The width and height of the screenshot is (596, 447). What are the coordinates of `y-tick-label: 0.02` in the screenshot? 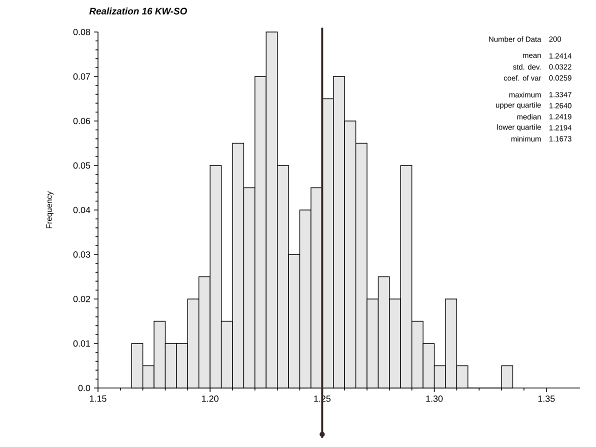 It's located at (81, 299).